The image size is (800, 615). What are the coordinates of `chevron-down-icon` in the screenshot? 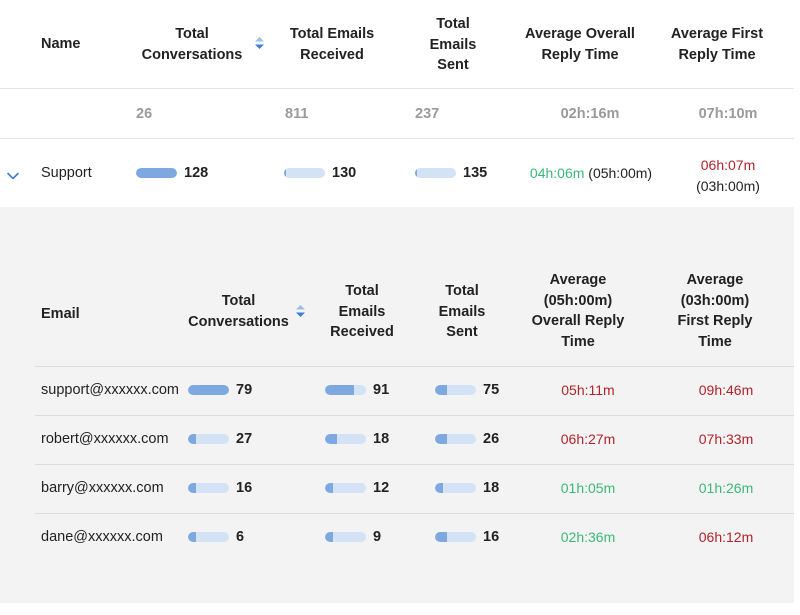 It's located at (13, 176).